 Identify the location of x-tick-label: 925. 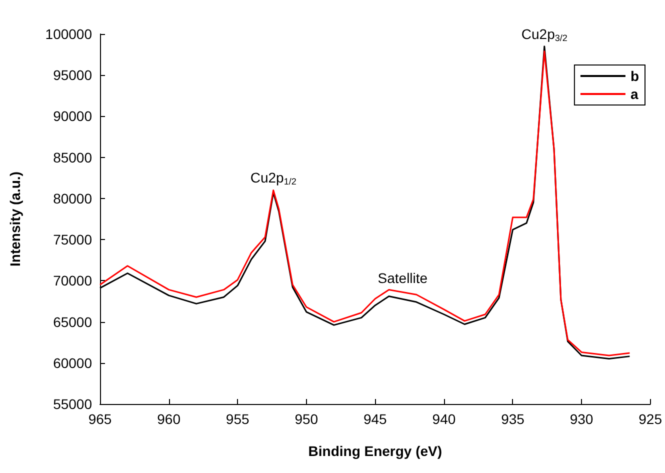
(650, 419).